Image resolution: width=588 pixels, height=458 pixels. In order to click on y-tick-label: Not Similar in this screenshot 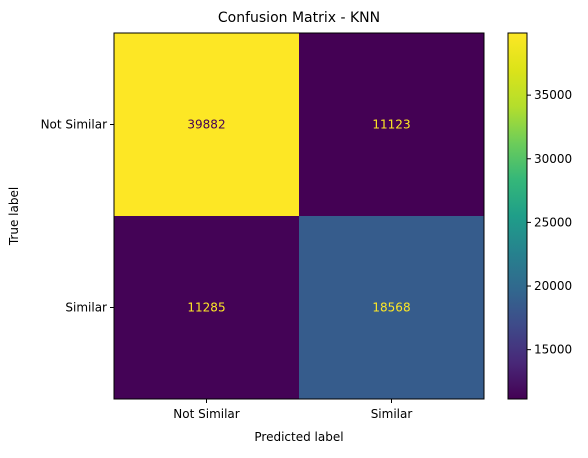, I will do `click(74, 125)`.